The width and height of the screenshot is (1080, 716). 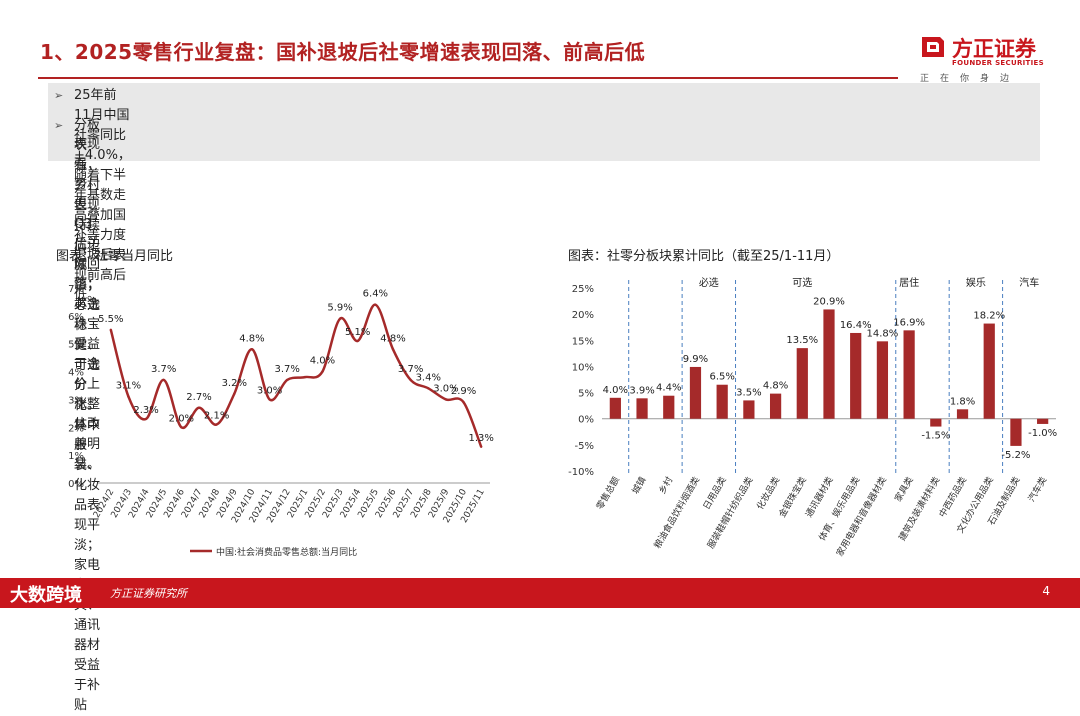 I want to click on data-label: 3.1%, so click(x=128, y=386).